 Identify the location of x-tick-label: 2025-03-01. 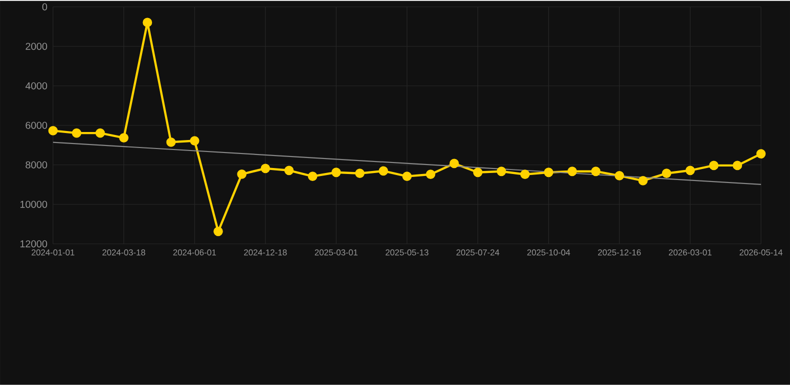
(336, 252).